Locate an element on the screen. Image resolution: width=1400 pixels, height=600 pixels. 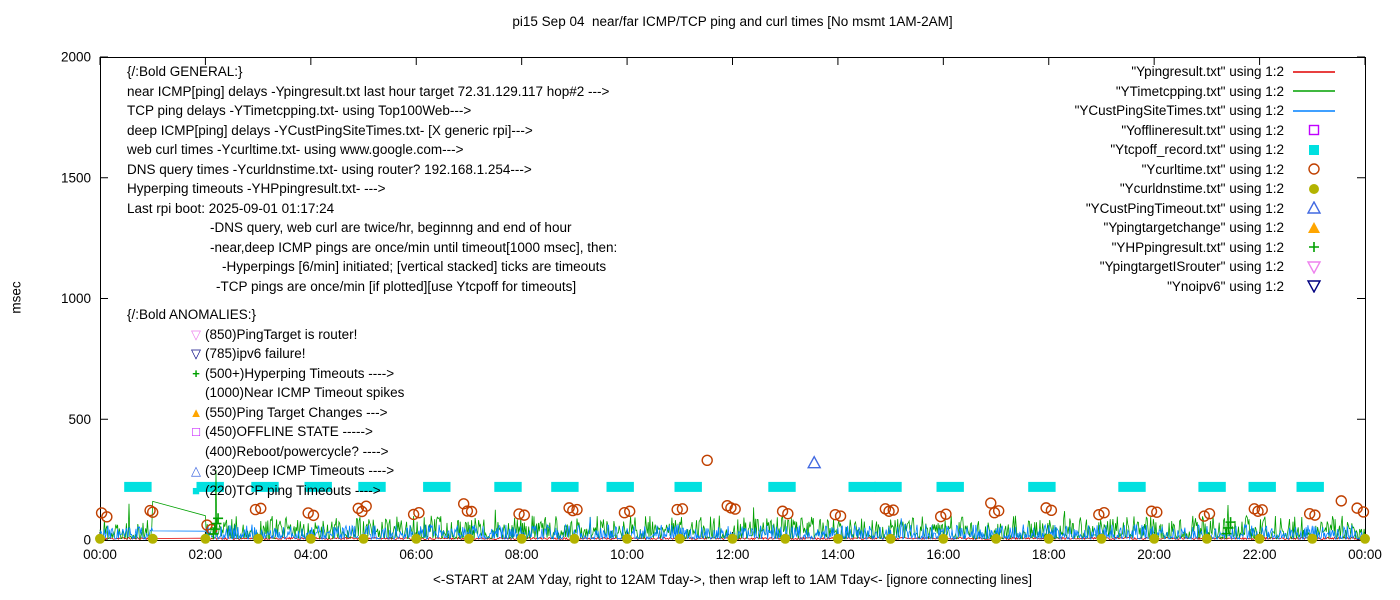
x-tick-label: 06:00 is located at coordinates (416, 554).